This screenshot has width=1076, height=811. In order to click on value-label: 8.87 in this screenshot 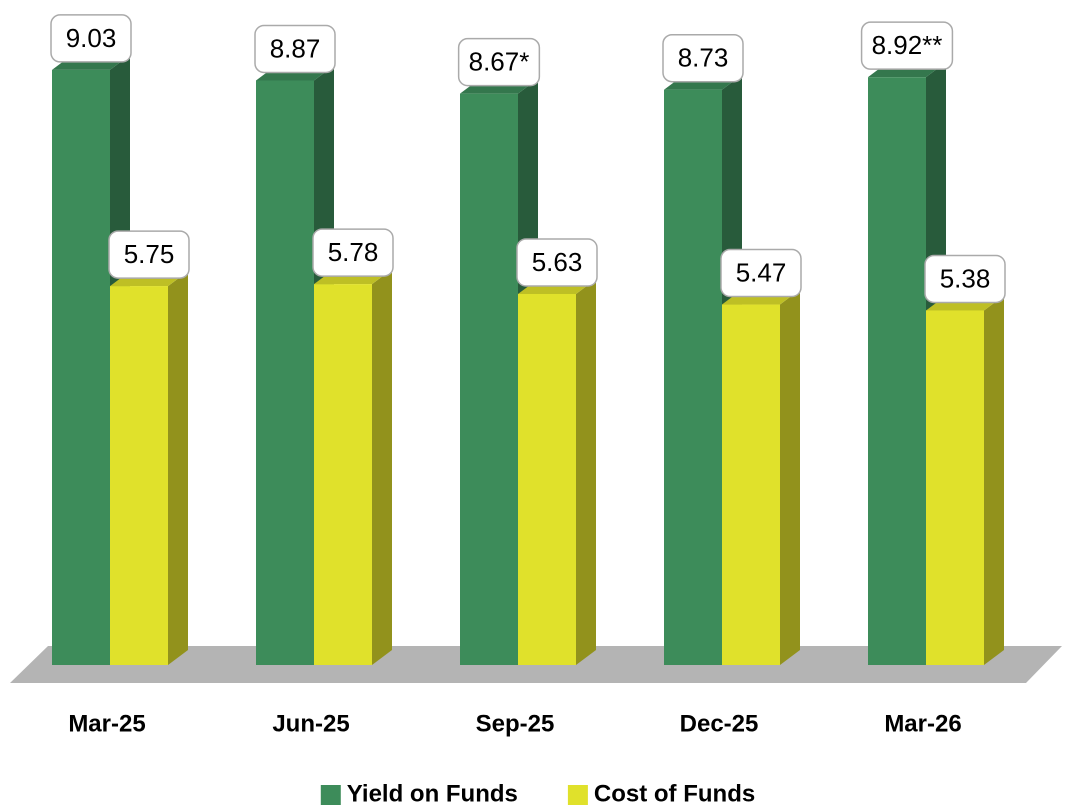, I will do `click(295, 48)`.